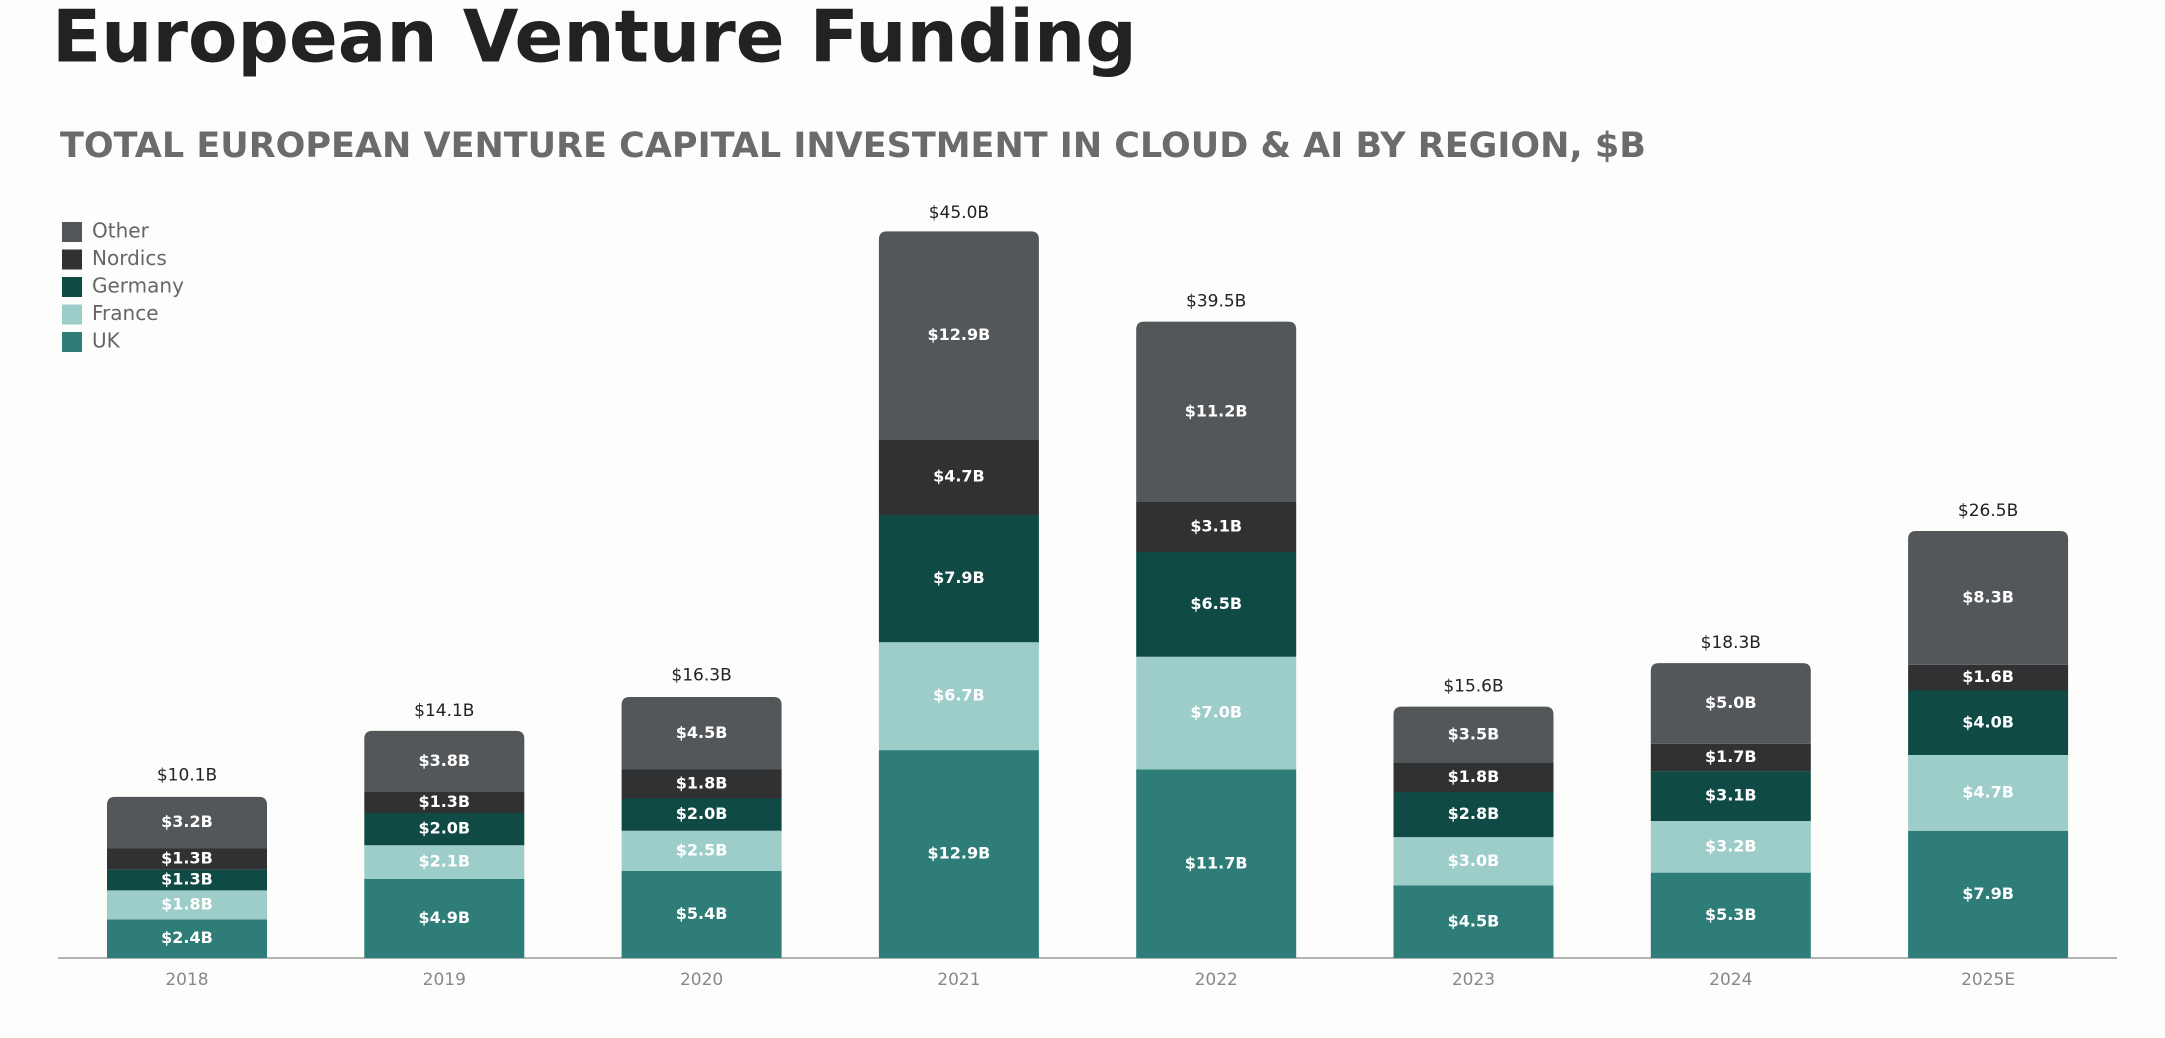 This screenshot has height=1038, width=2165. I want to click on chart-title: European Venture Funding, so click(594, 39).